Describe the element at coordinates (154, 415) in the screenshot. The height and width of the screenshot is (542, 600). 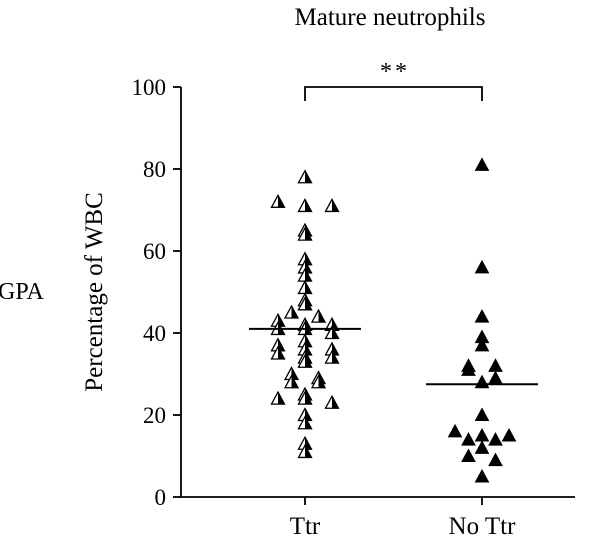
I see `y-tick-label: 20` at that location.